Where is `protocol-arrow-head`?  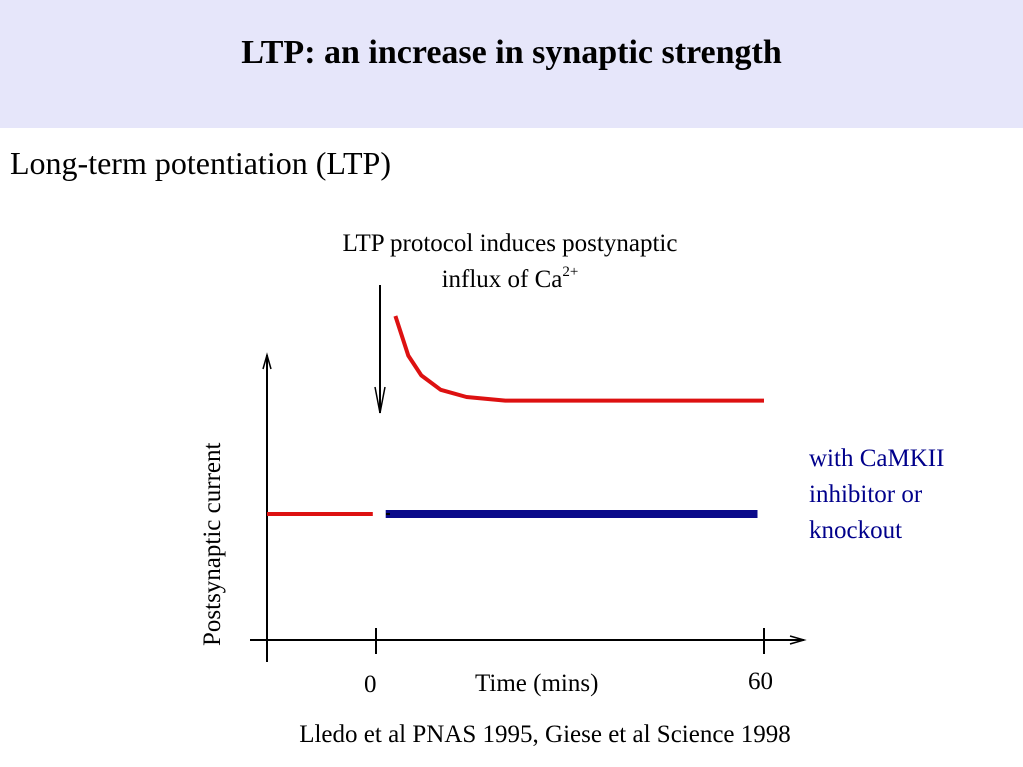 protocol-arrow-head is located at coordinates (380, 400).